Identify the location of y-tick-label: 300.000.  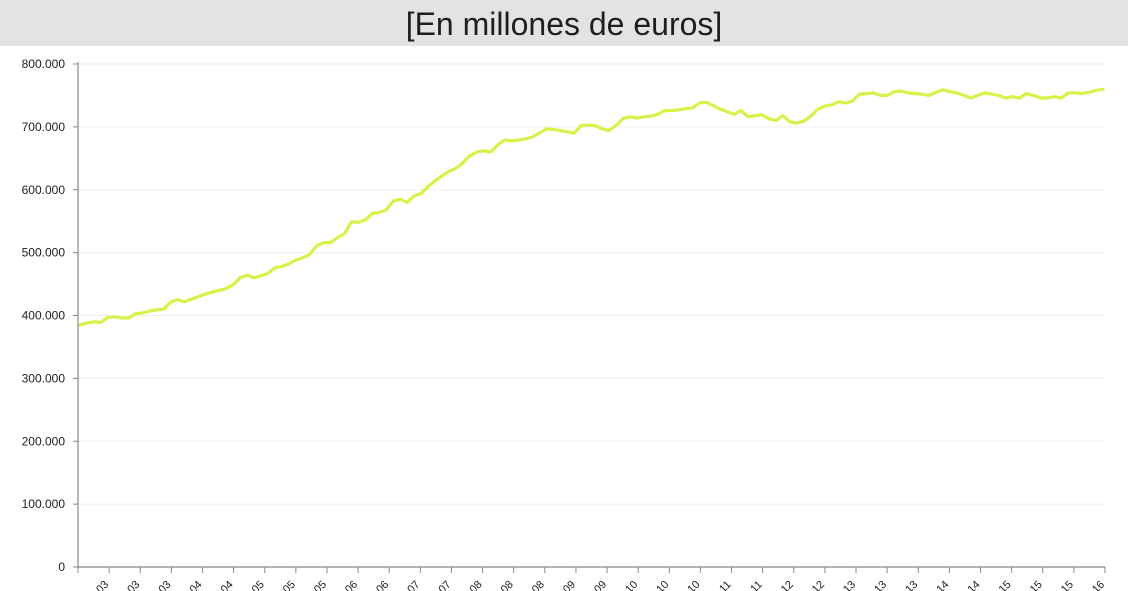
(44, 378).